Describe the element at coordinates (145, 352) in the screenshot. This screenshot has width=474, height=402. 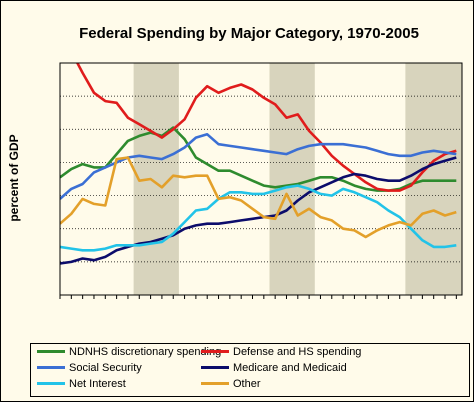
I see `legend-label: NDNHS discretionary spending` at that location.